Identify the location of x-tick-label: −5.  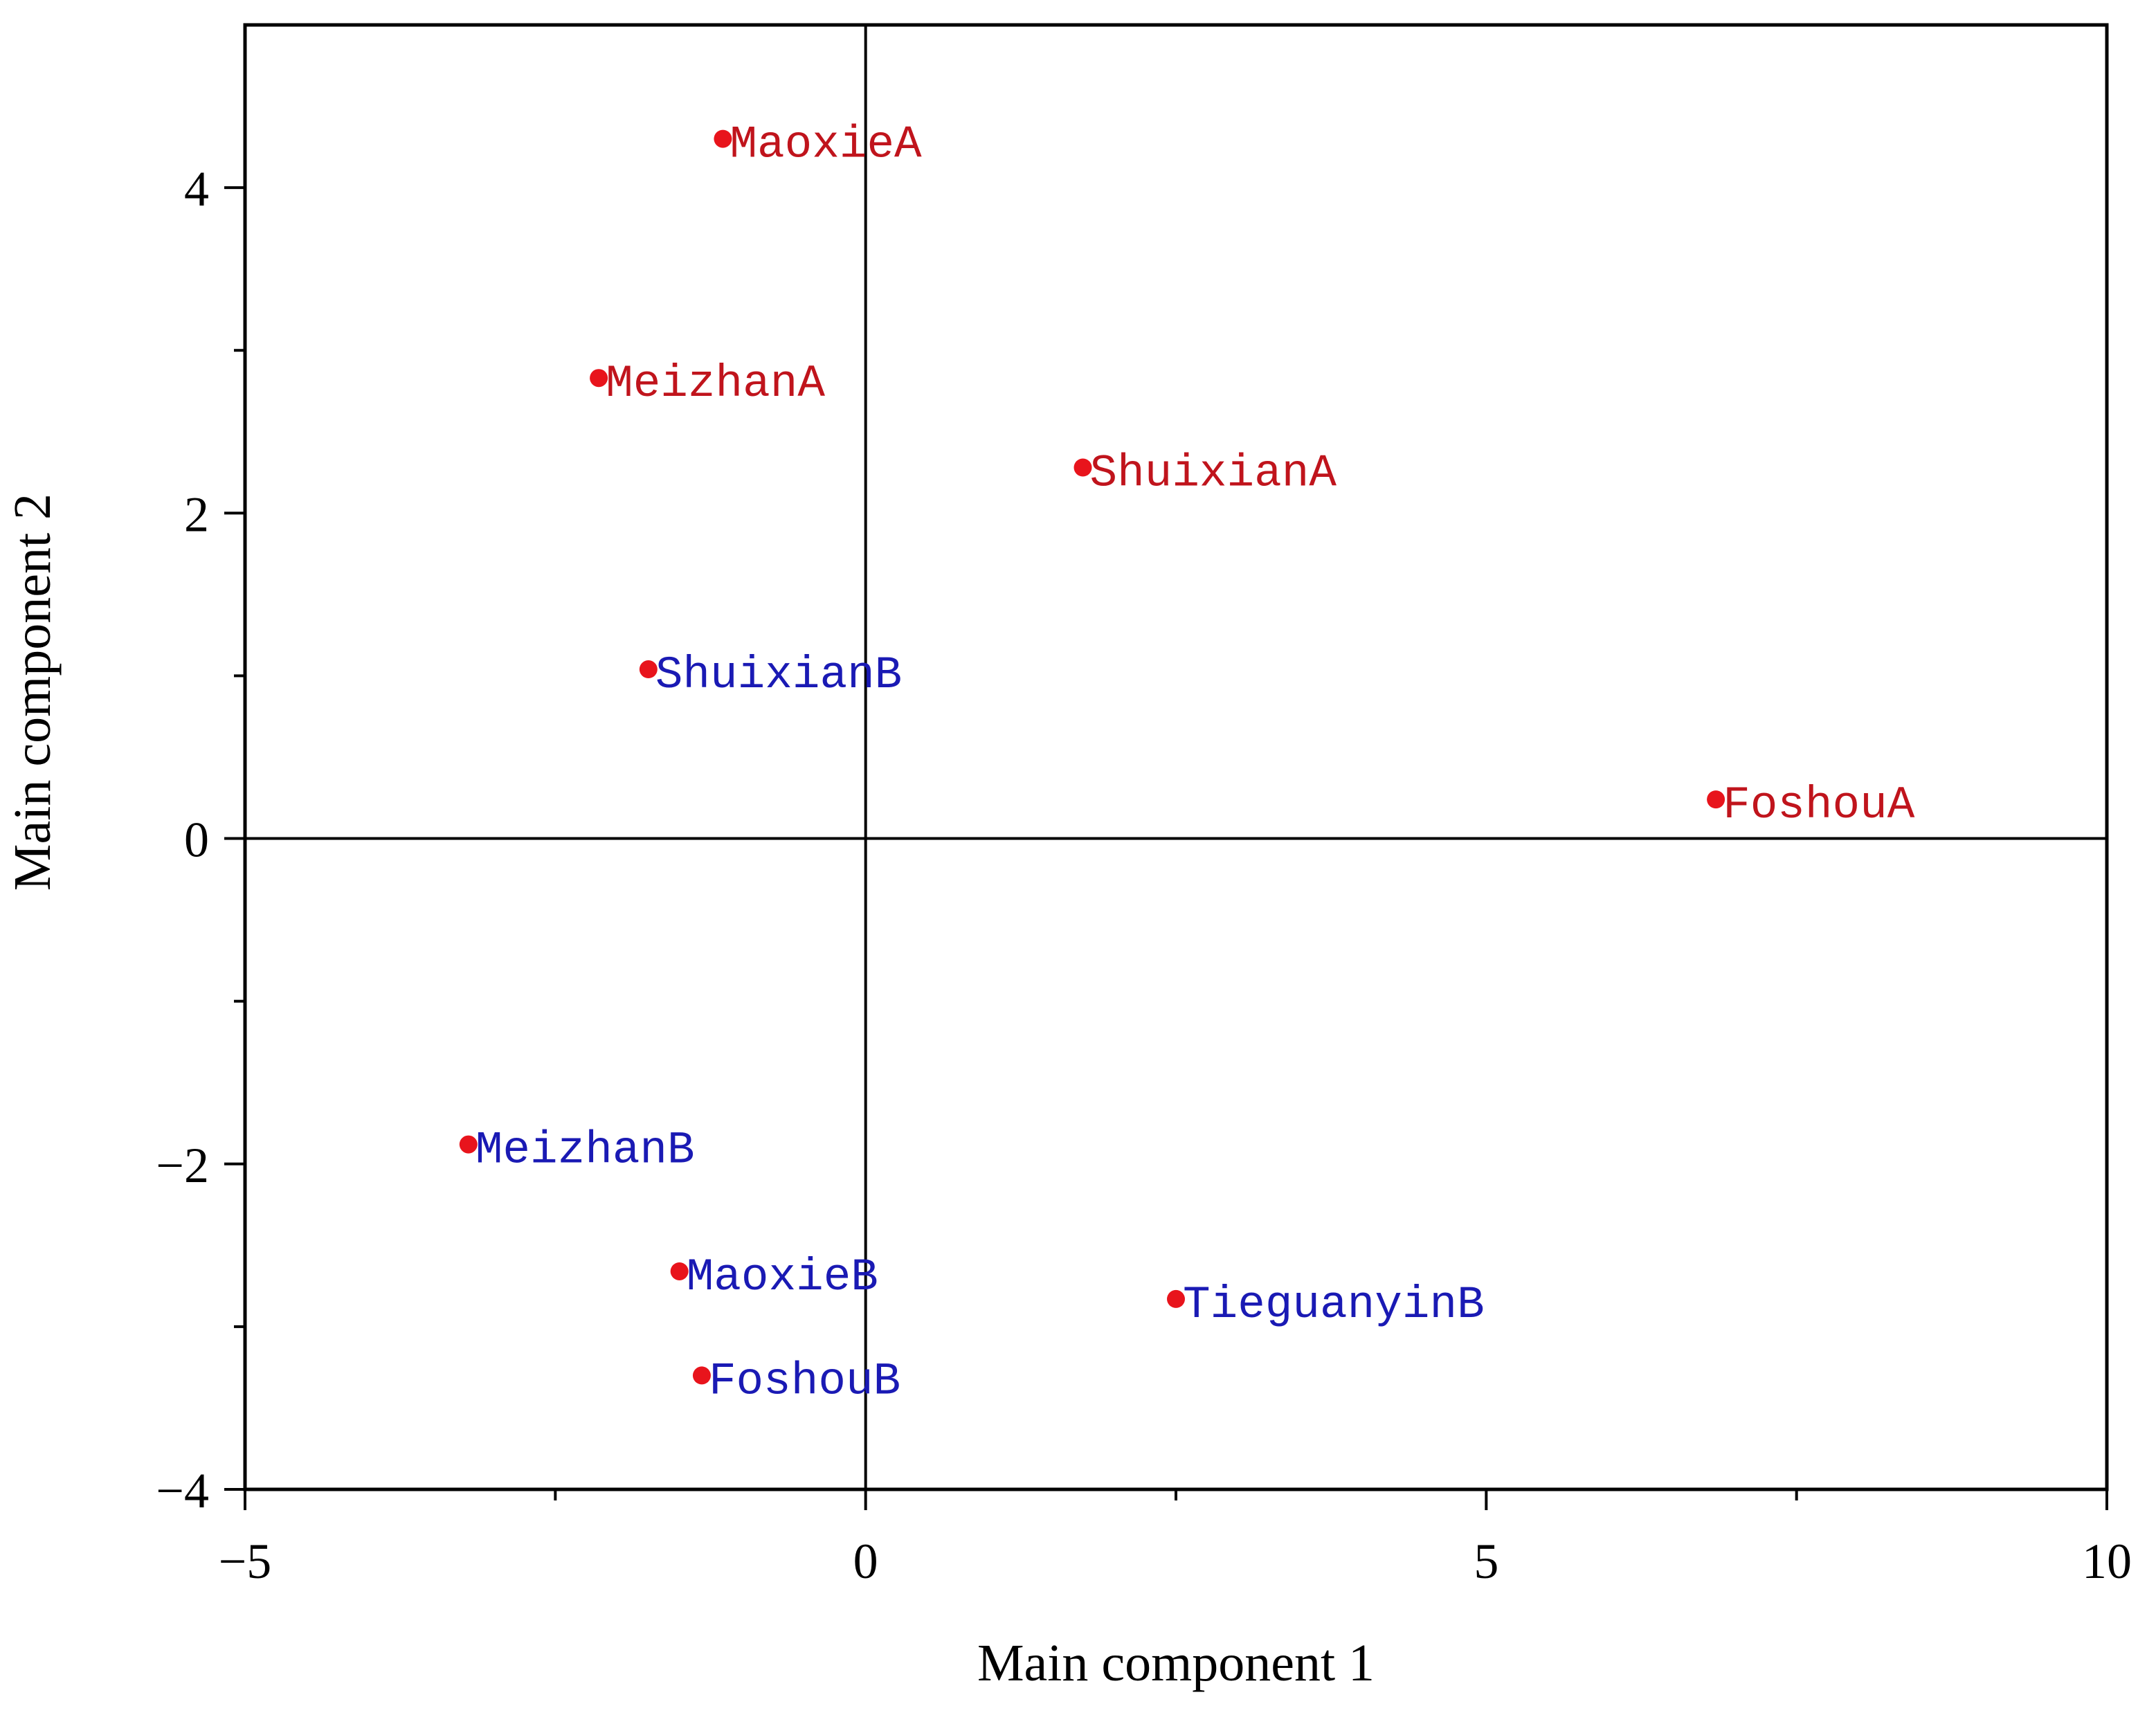
(245, 1561).